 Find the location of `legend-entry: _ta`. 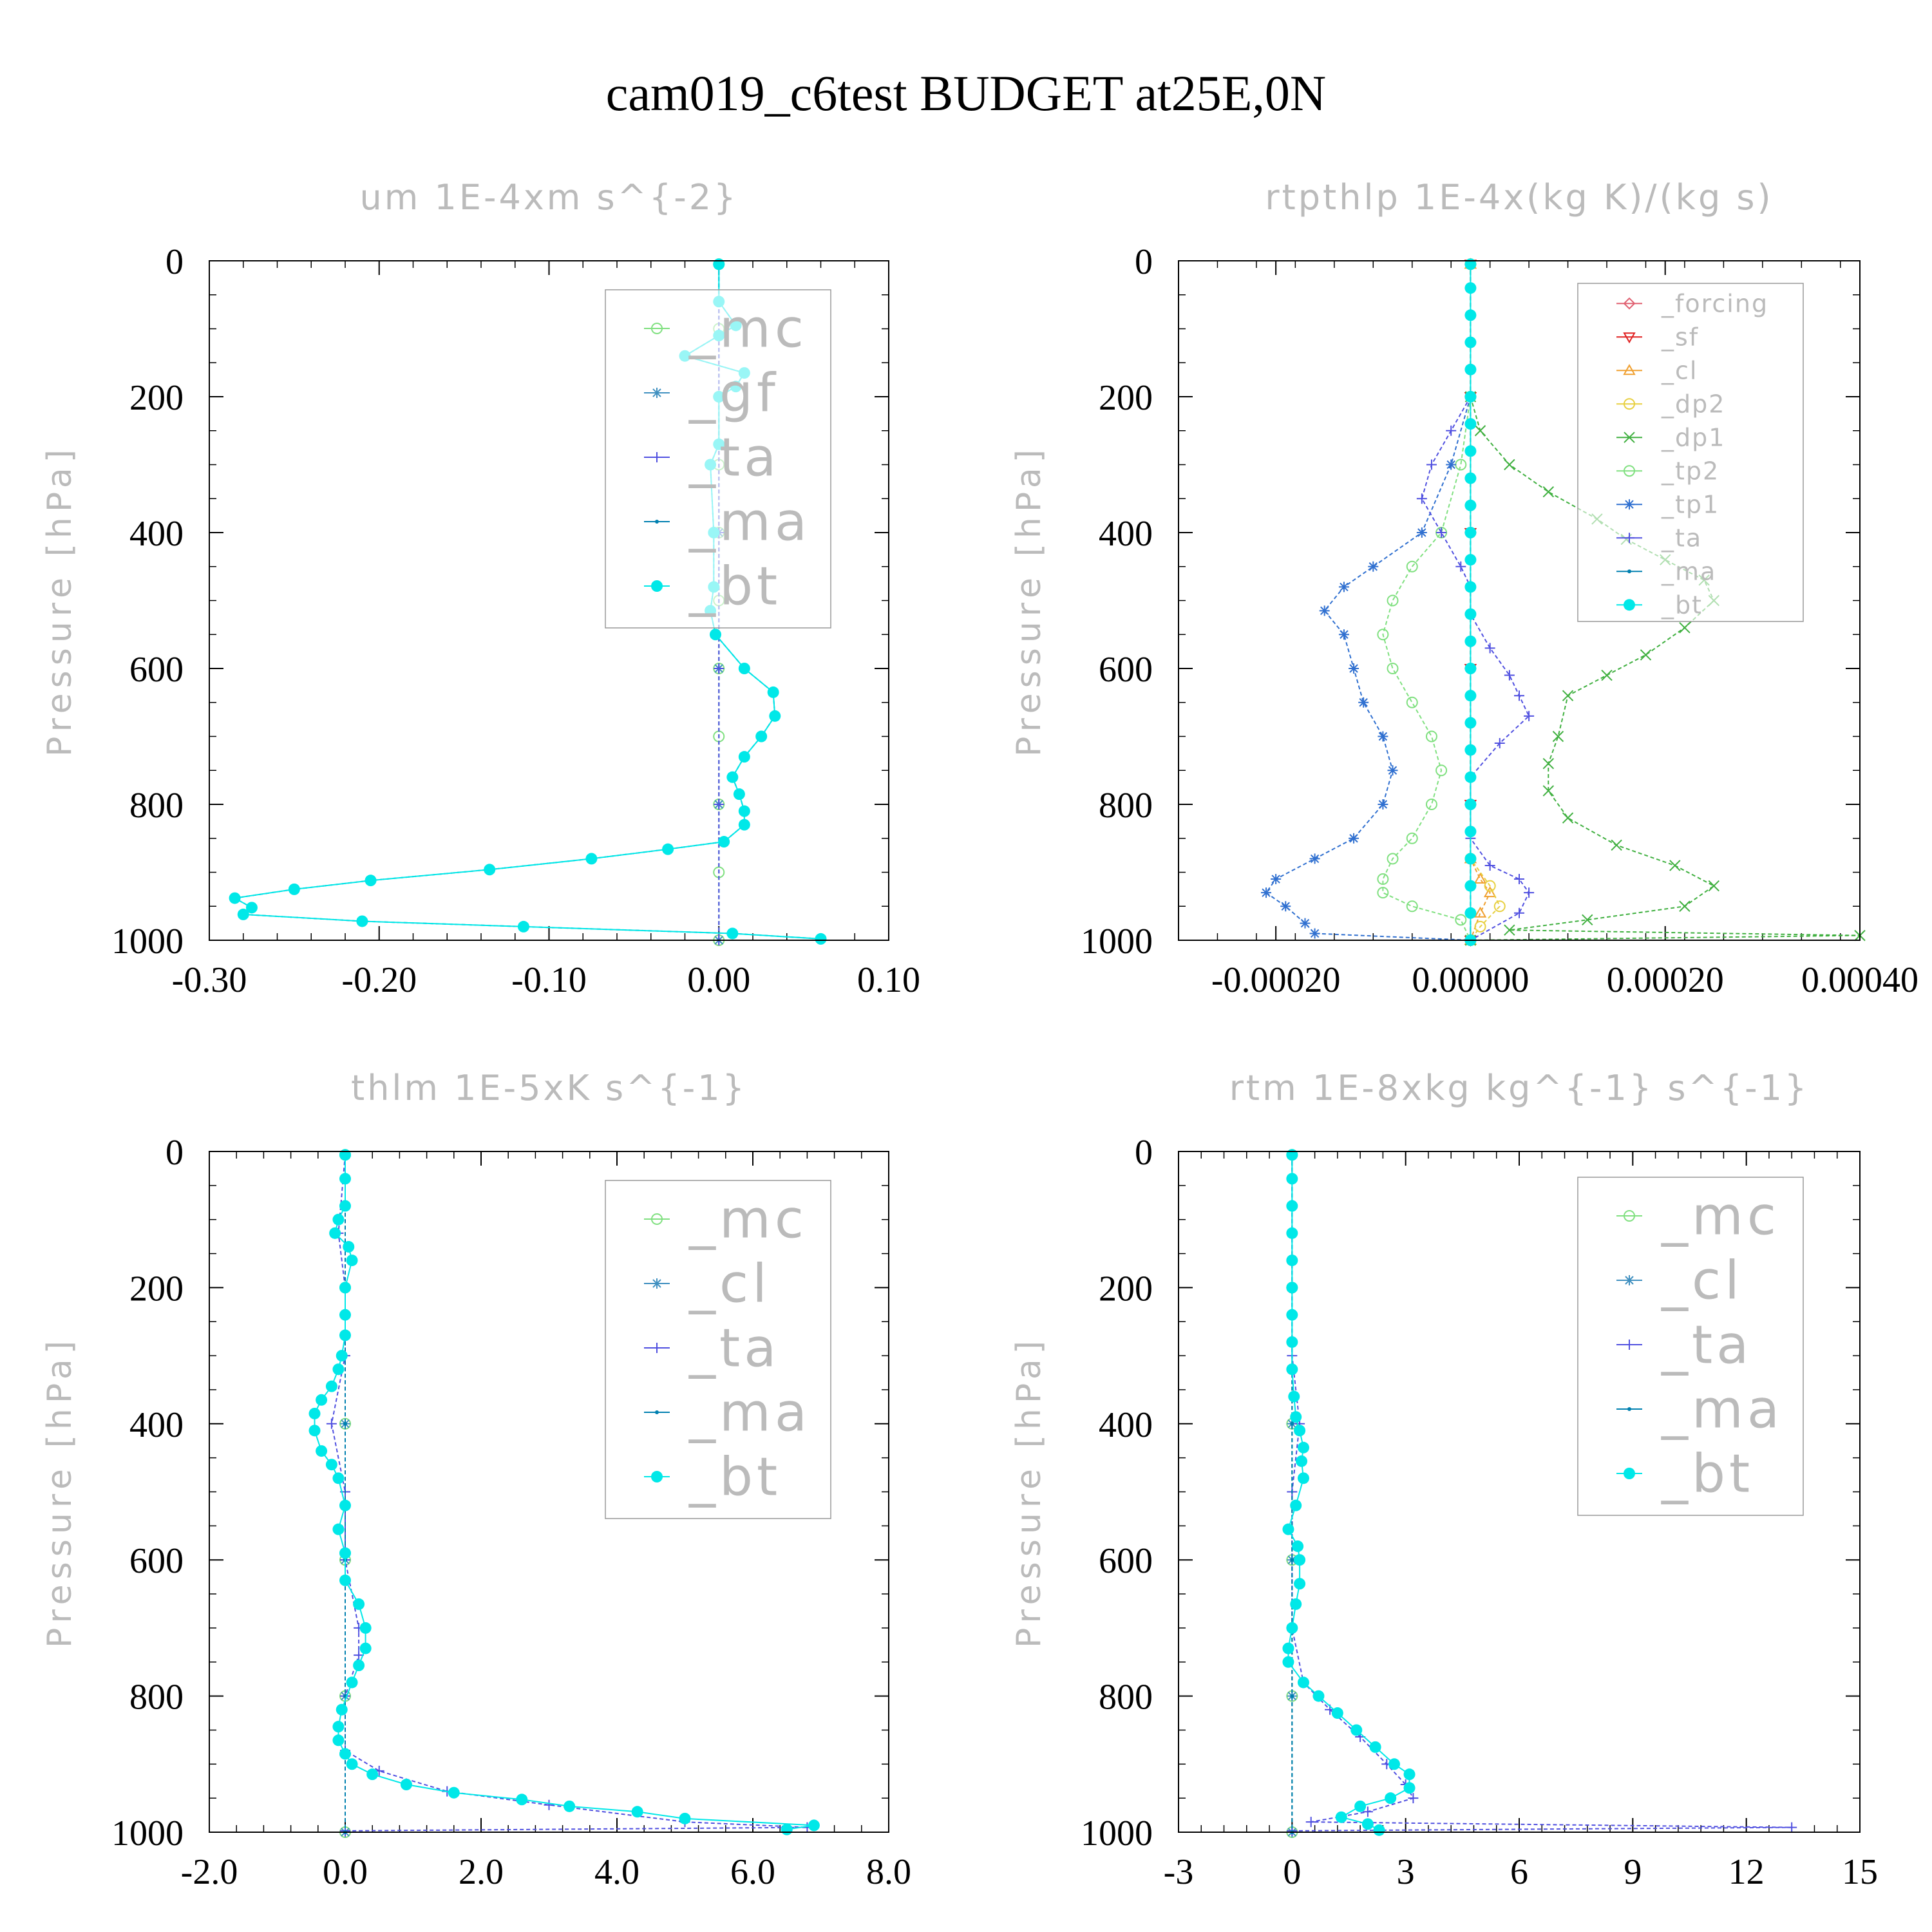

legend-entry: _ta is located at coordinates (712, 1349).